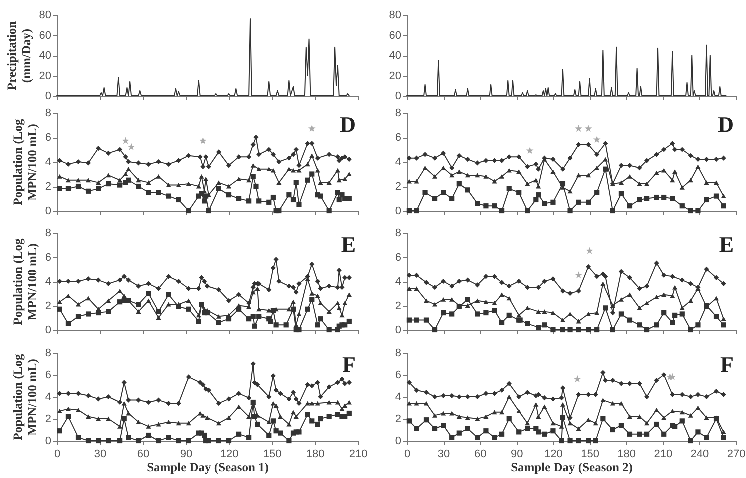 Image resolution: width=746 pixels, height=478 pixels. I want to click on y-tick-label: 8, so click(398, 114).